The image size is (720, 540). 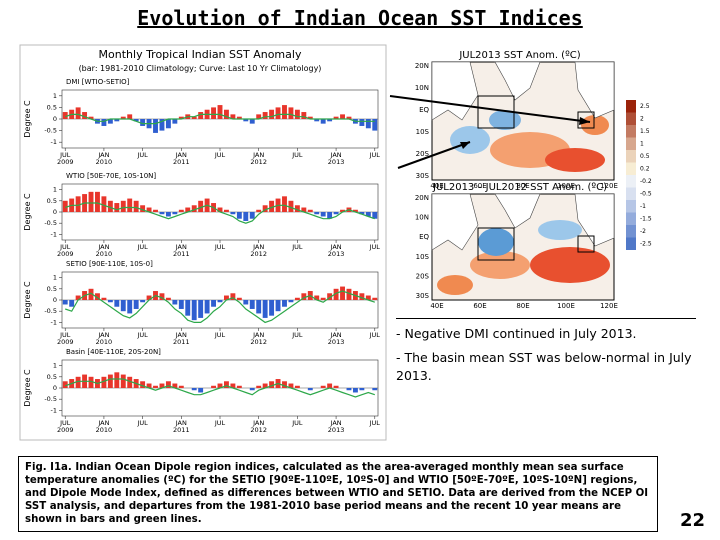 What do you see at coordinates (609, 306) in the screenshot?
I see `lon-label: 120E` at bounding box center [609, 306].